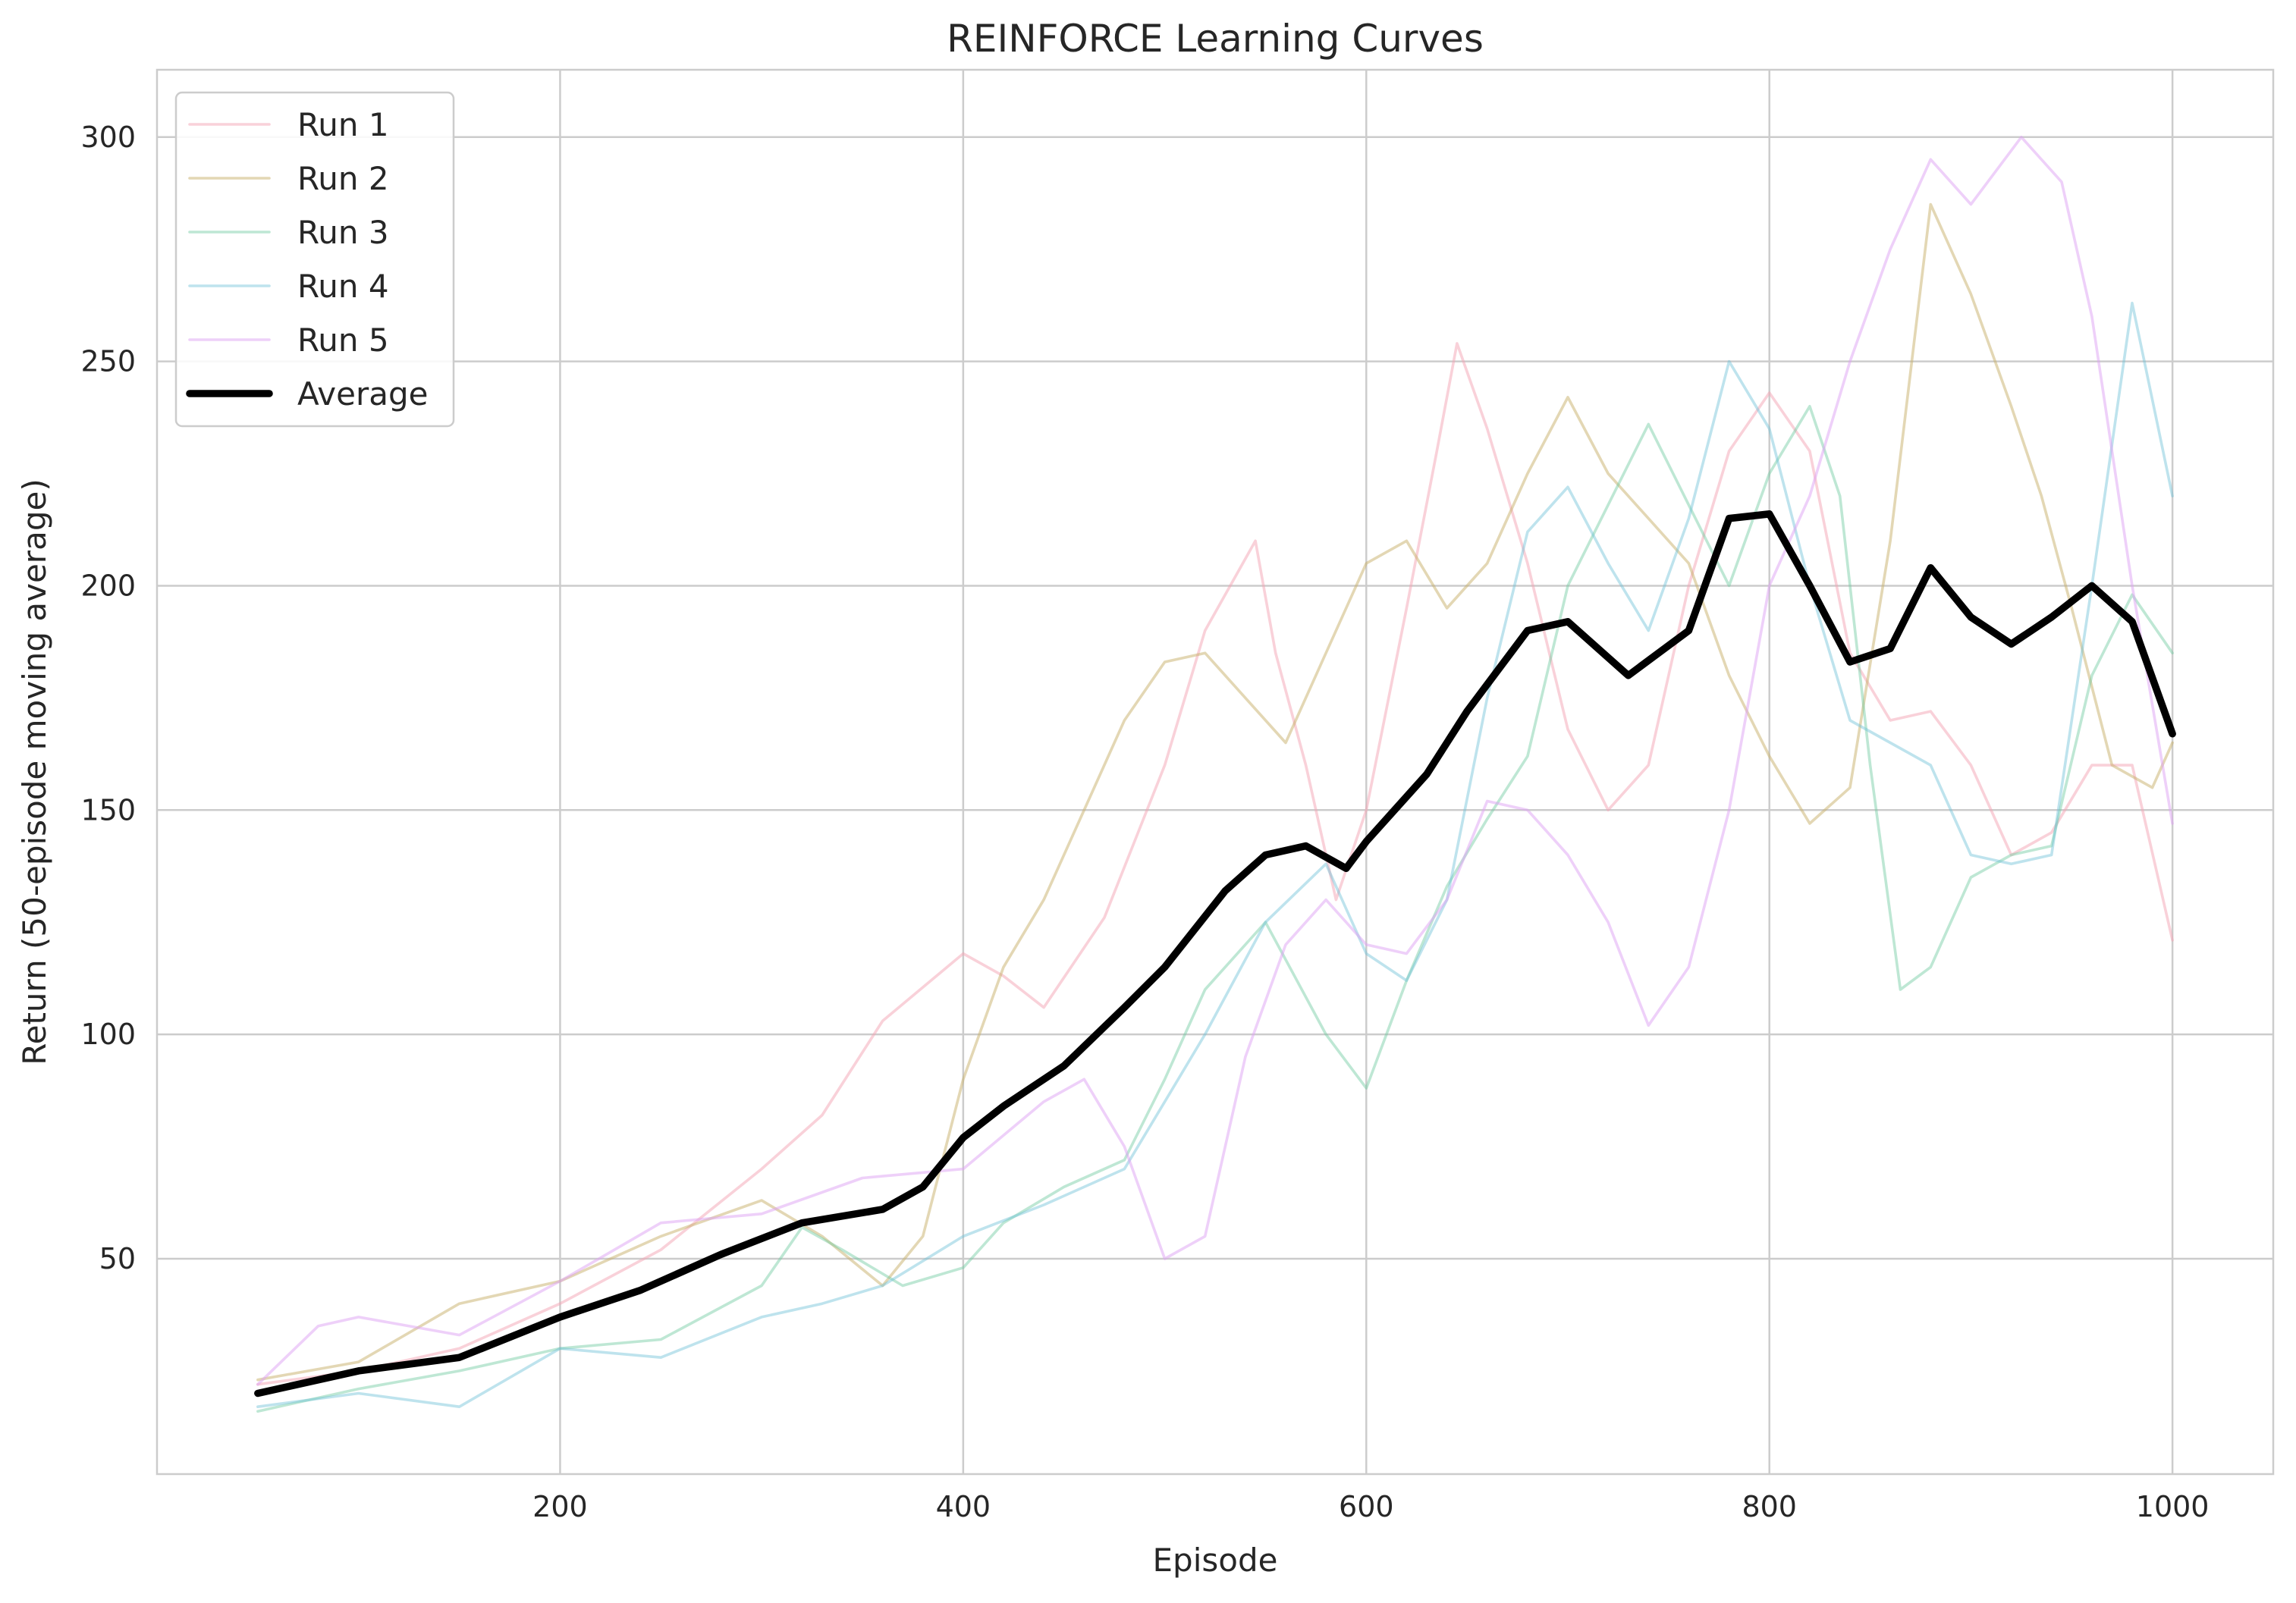 The image size is (2296, 1603). I want to click on legend-label: Average, so click(362, 394).